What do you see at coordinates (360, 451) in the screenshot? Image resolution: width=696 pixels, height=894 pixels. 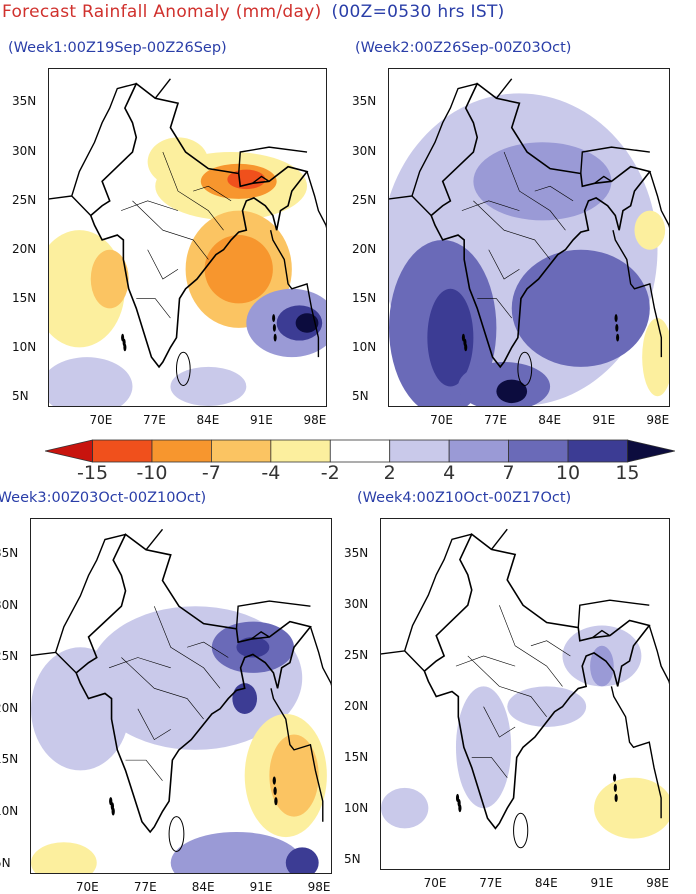 I see `colorbar` at bounding box center [360, 451].